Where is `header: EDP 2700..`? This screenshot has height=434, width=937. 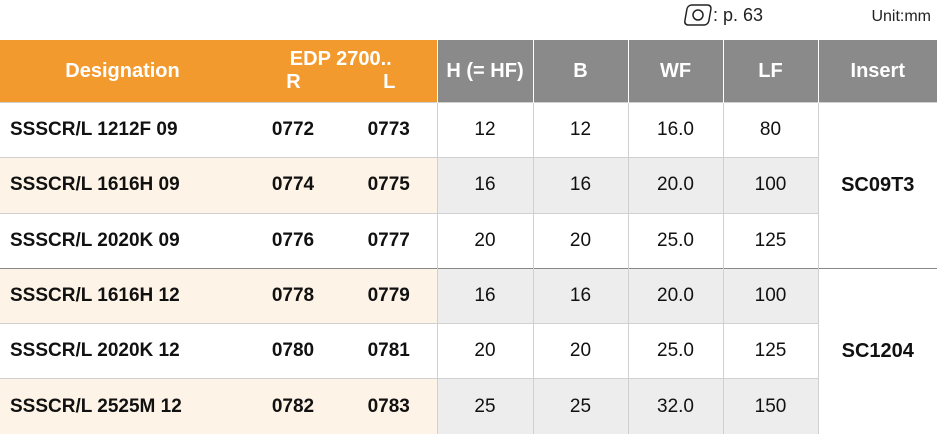
header: EDP 2700.. is located at coordinates (340, 59).